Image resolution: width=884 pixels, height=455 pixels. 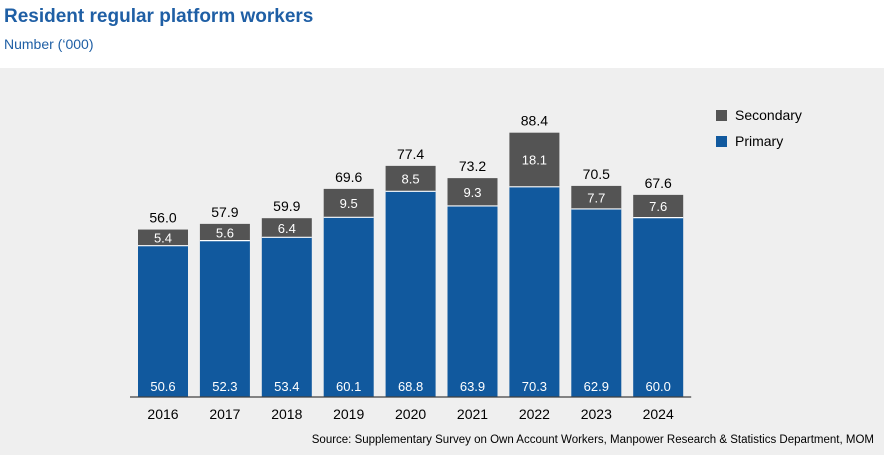 I want to click on chart-title: Resident regular platform workers, so click(x=159, y=16).